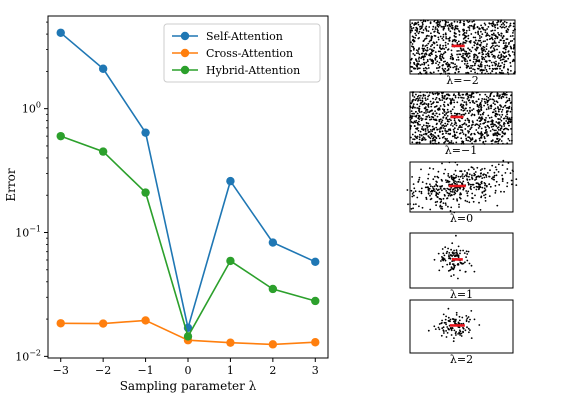  What do you see at coordinates (272, 370) in the screenshot?
I see `x-tick-label: 2` at bounding box center [272, 370].